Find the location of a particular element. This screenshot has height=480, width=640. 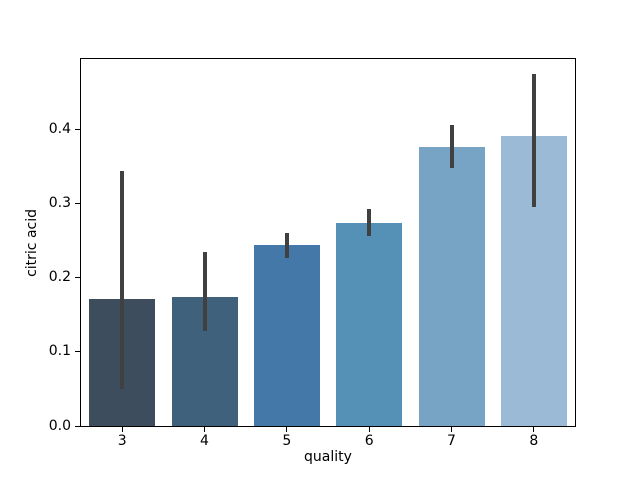

y-tick-label: 0.3 is located at coordinates (59, 202).